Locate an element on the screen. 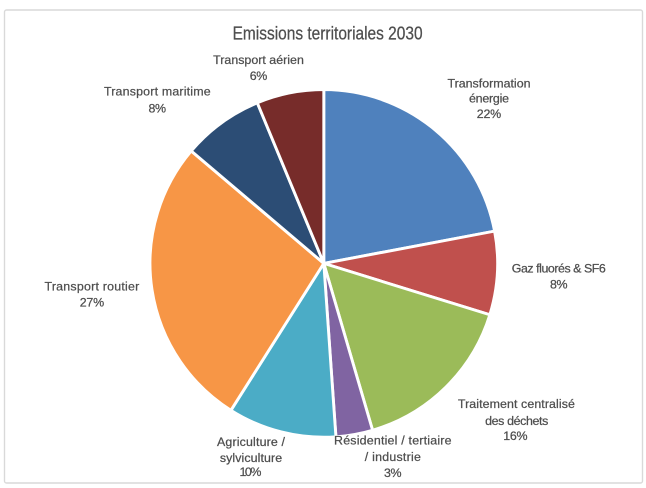 The width and height of the screenshot is (646, 488). svg-text: 22% is located at coordinates (489, 114).